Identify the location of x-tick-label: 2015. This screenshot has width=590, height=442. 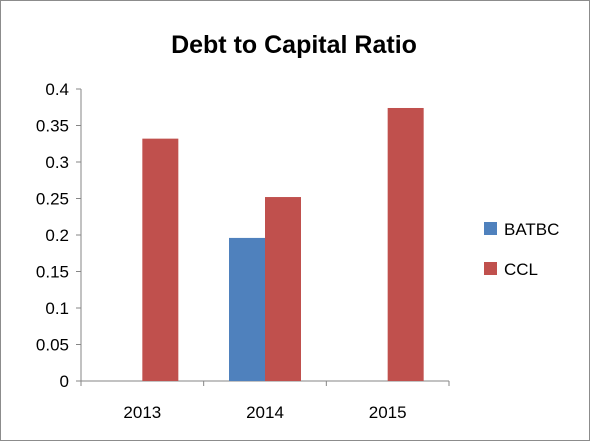
(388, 412).